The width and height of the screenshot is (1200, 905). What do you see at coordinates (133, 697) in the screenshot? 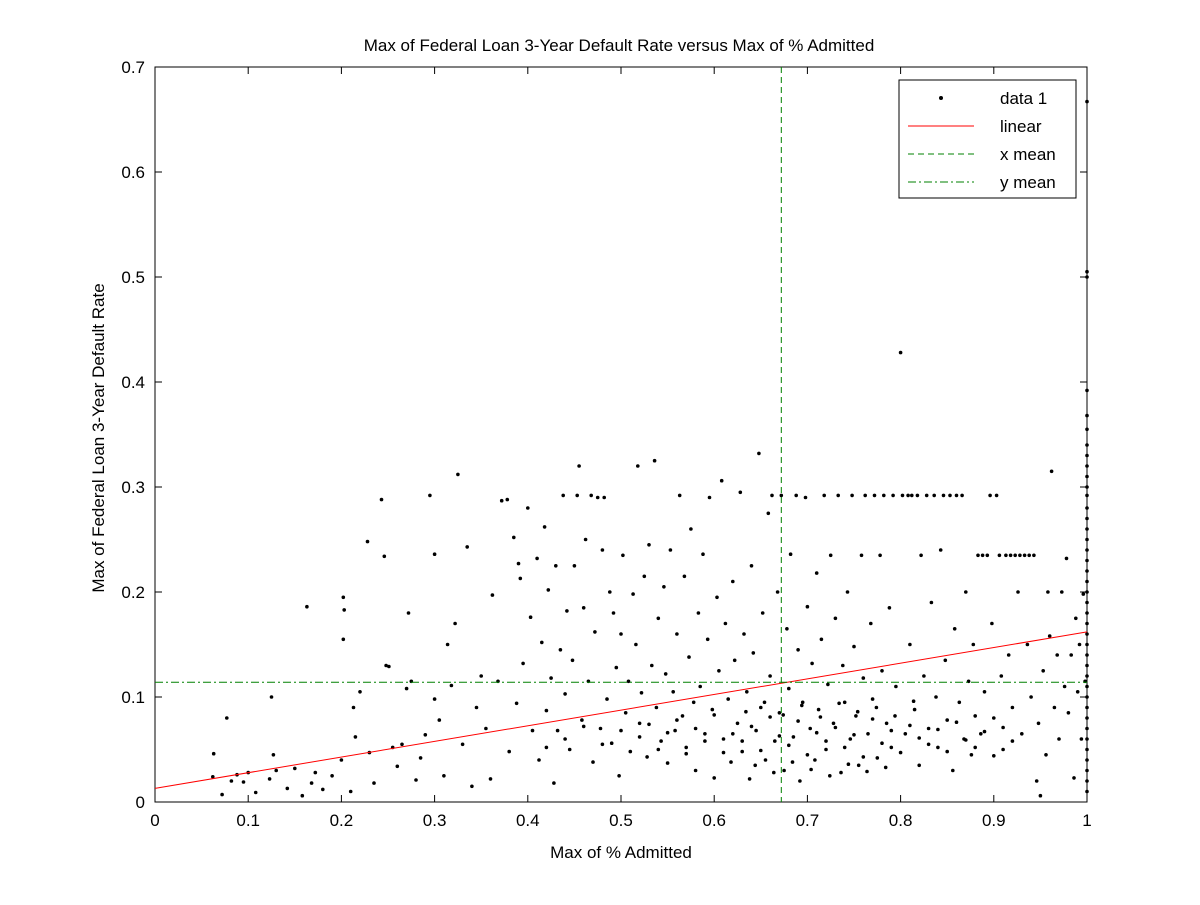
I see `y-tick-label: 0.1` at bounding box center [133, 697].